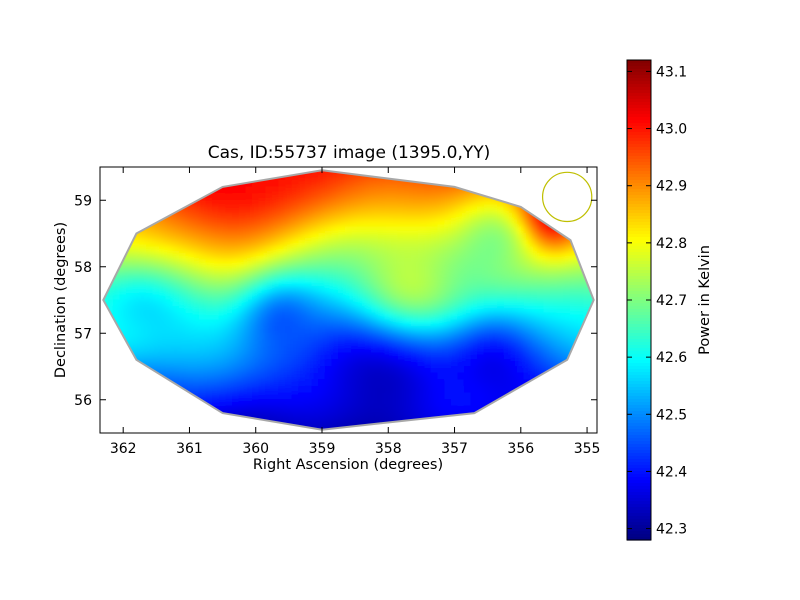 The height and width of the screenshot is (600, 800). What do you see at coordinates (348, 465) in the screenshot?
I see `x-axis-label: Right Ascension (degrees)` at bounding box center [348, 465].